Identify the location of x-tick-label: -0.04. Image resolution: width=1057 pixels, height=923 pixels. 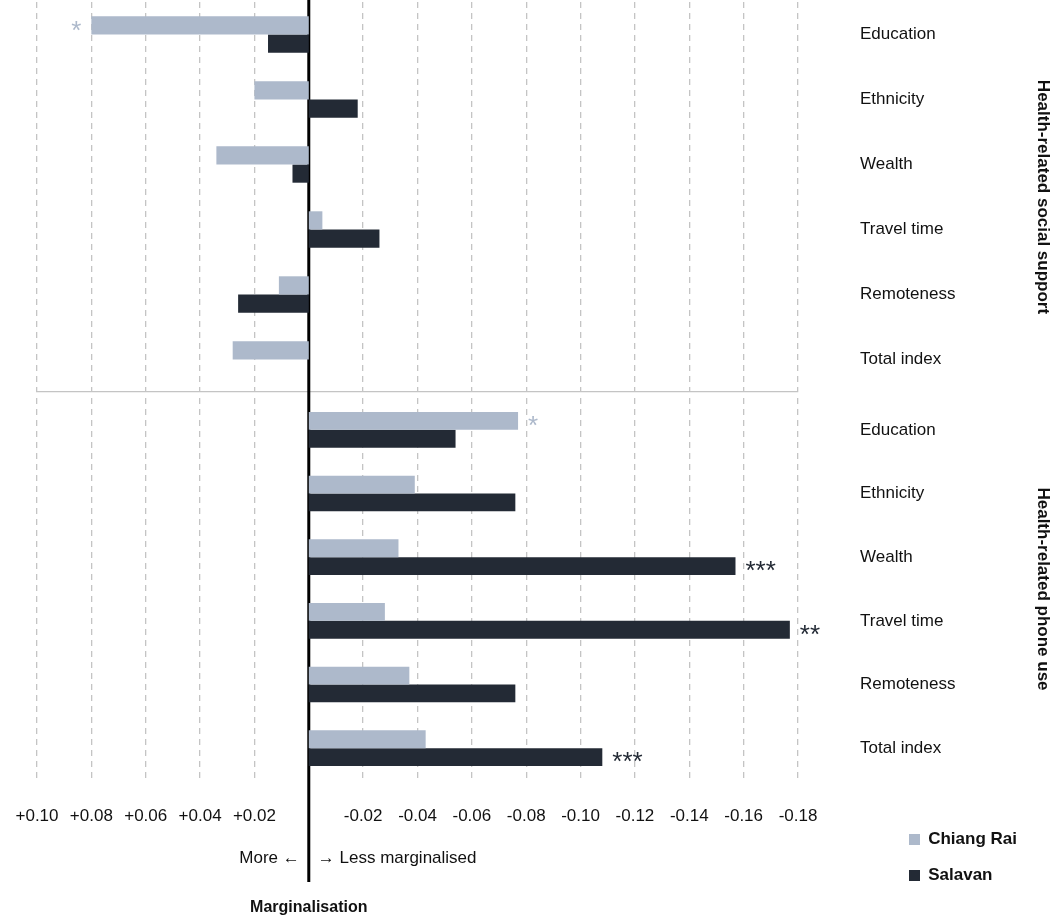
(417, 815).